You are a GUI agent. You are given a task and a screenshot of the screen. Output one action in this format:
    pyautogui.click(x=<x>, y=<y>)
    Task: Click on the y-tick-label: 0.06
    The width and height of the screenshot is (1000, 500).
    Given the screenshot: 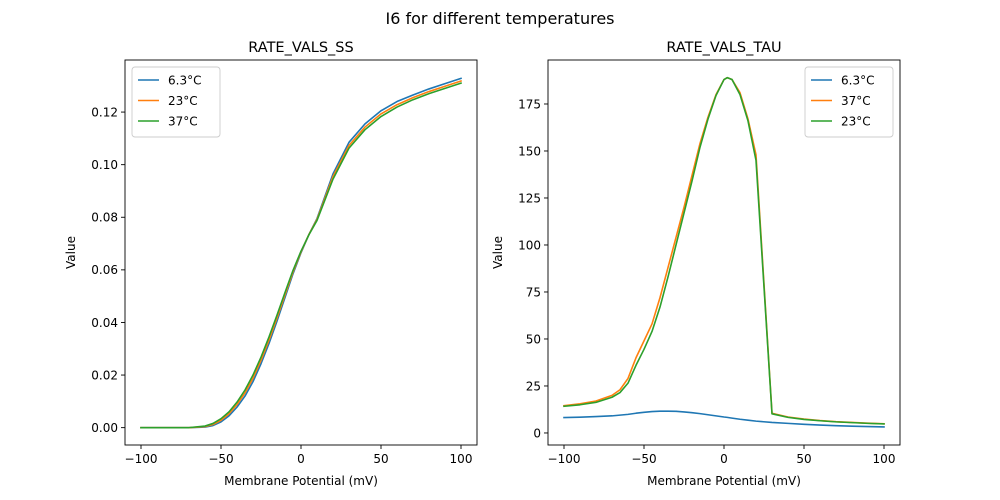 What is the action you would take?
    pyautogui.click(x=104, y=270)
    